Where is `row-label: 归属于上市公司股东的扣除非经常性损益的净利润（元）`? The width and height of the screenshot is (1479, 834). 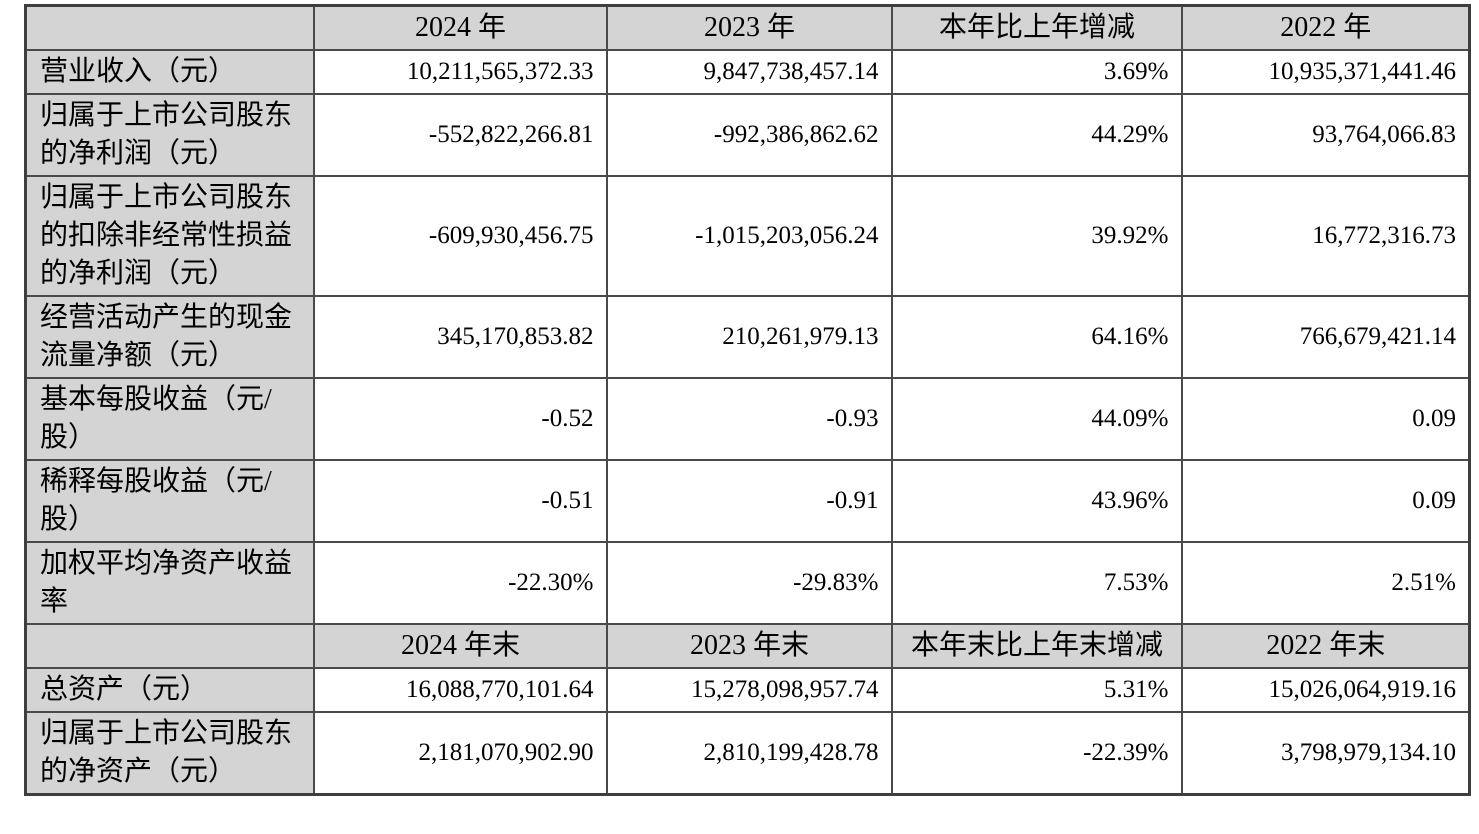 row-label: 归属于上市公司股东的扣除非经常性损益的净利润（元） is located at coordinates (169, 236).